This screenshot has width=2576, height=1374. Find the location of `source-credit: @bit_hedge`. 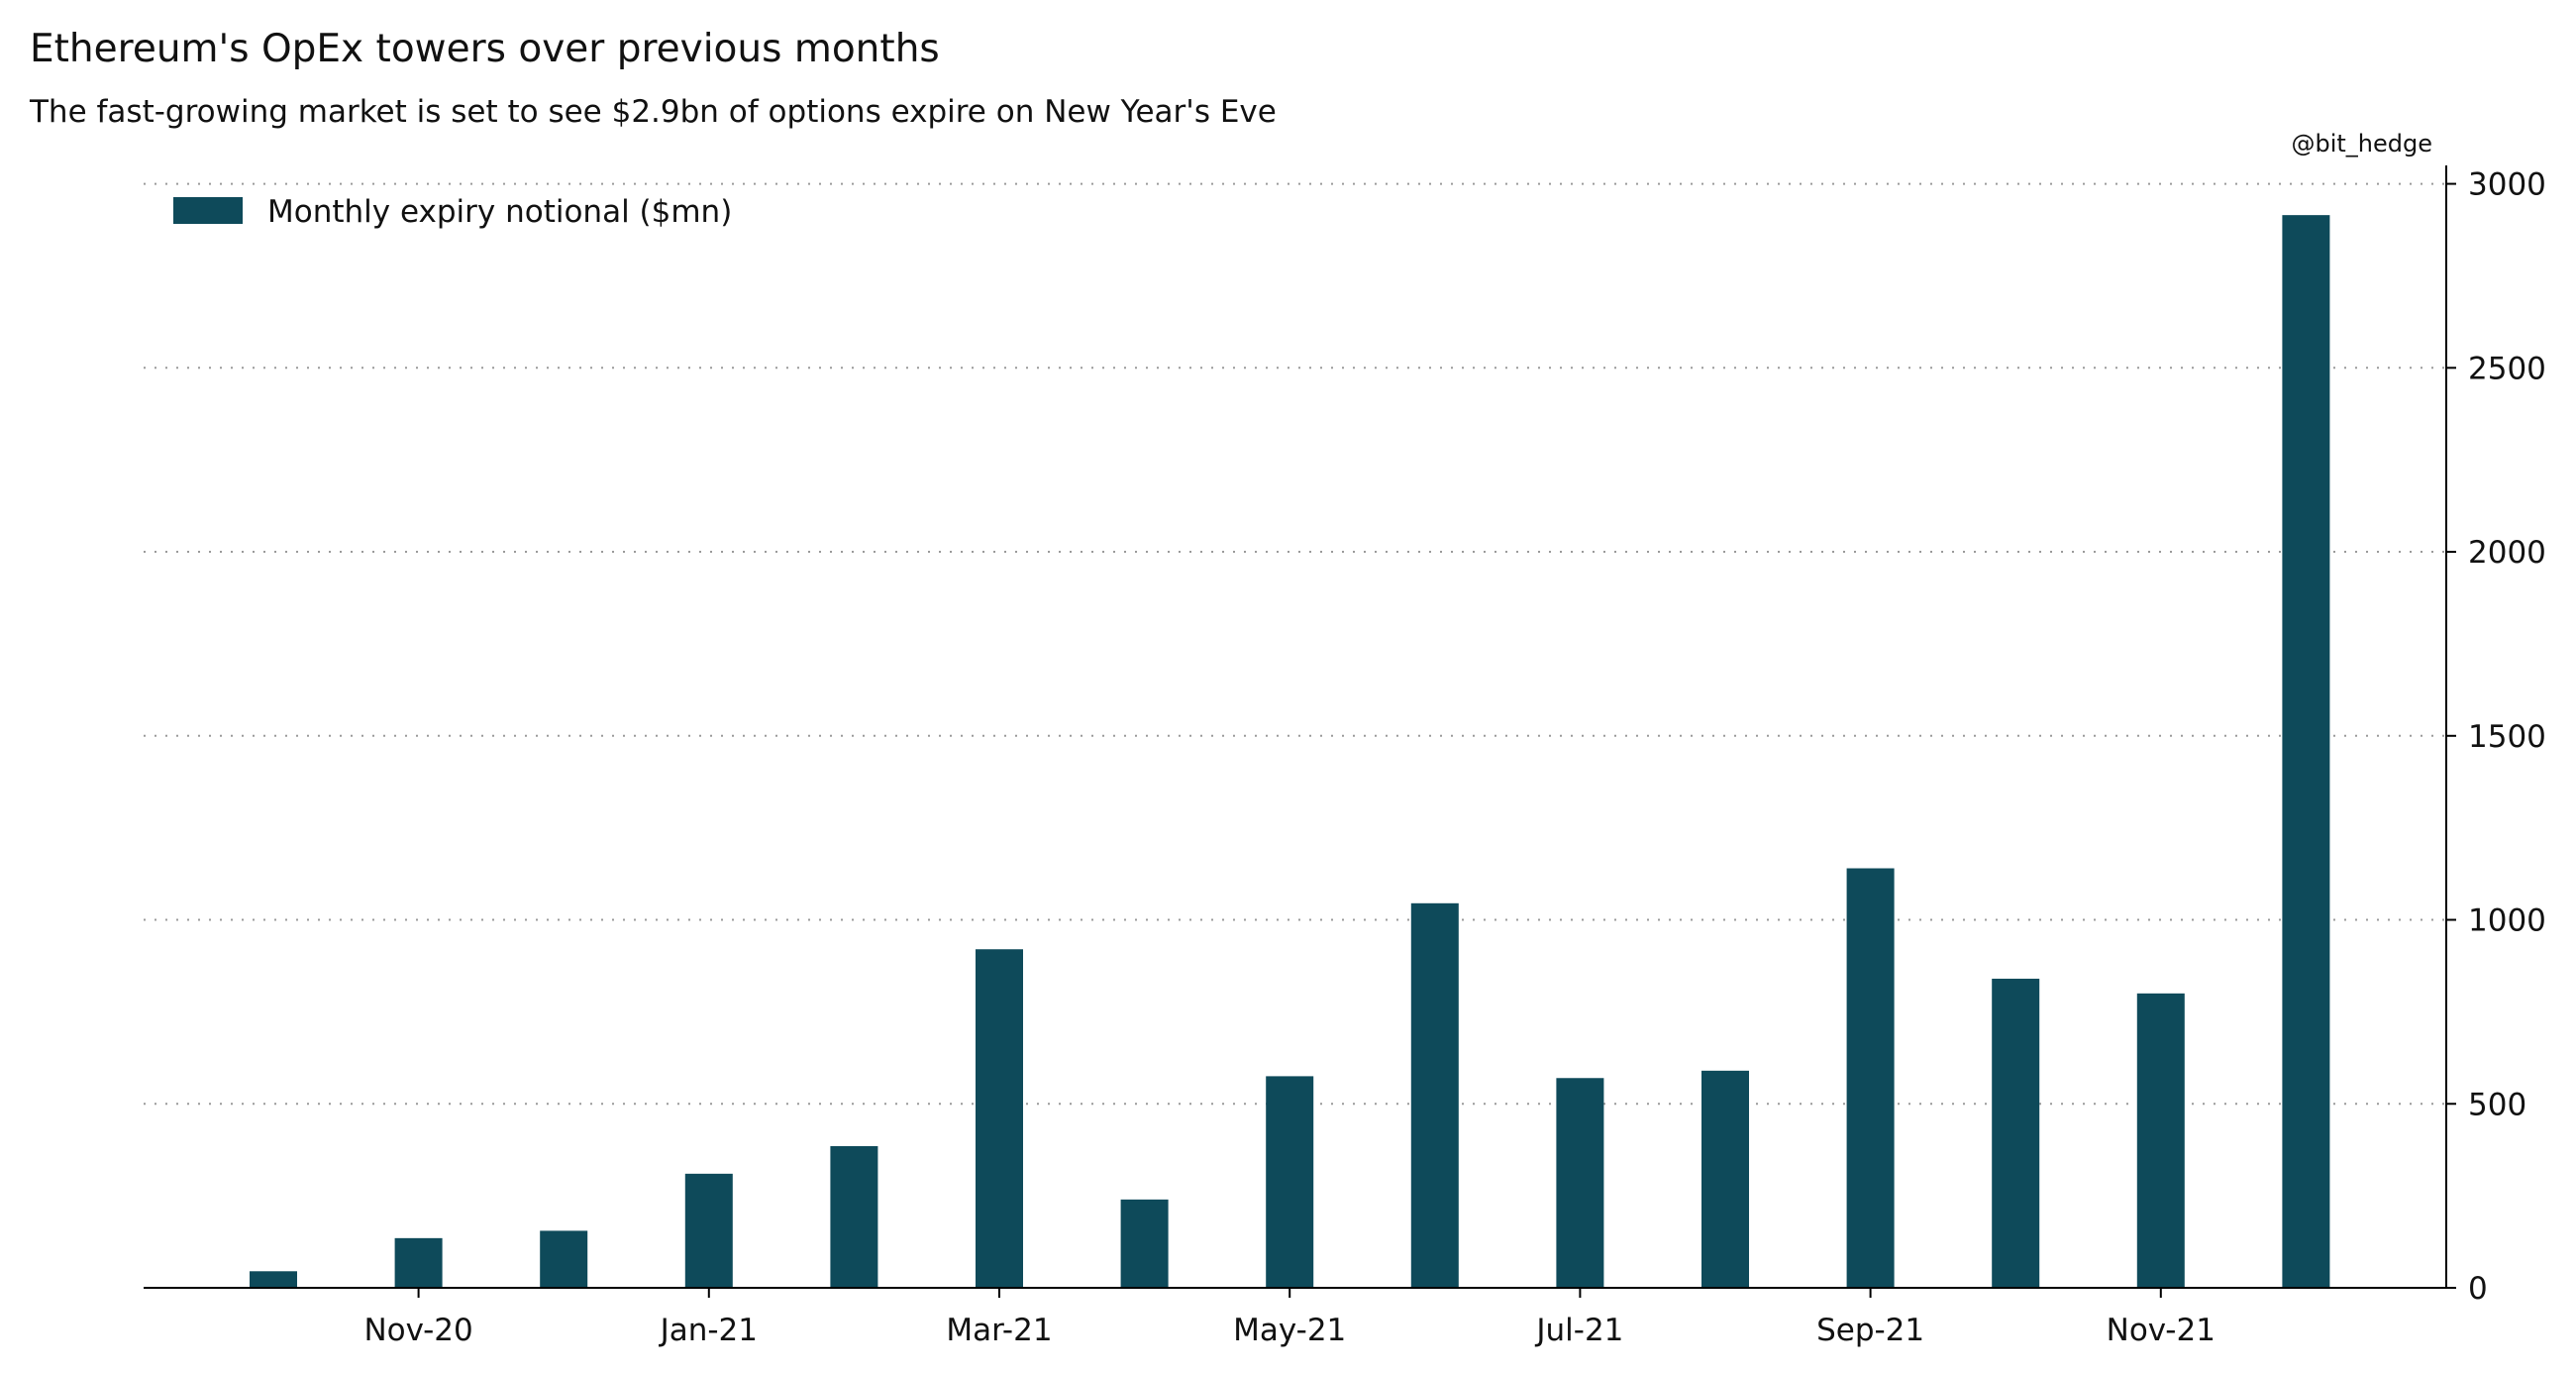

source-credit: @bit_hedge is located at coordinates (2361, 144).